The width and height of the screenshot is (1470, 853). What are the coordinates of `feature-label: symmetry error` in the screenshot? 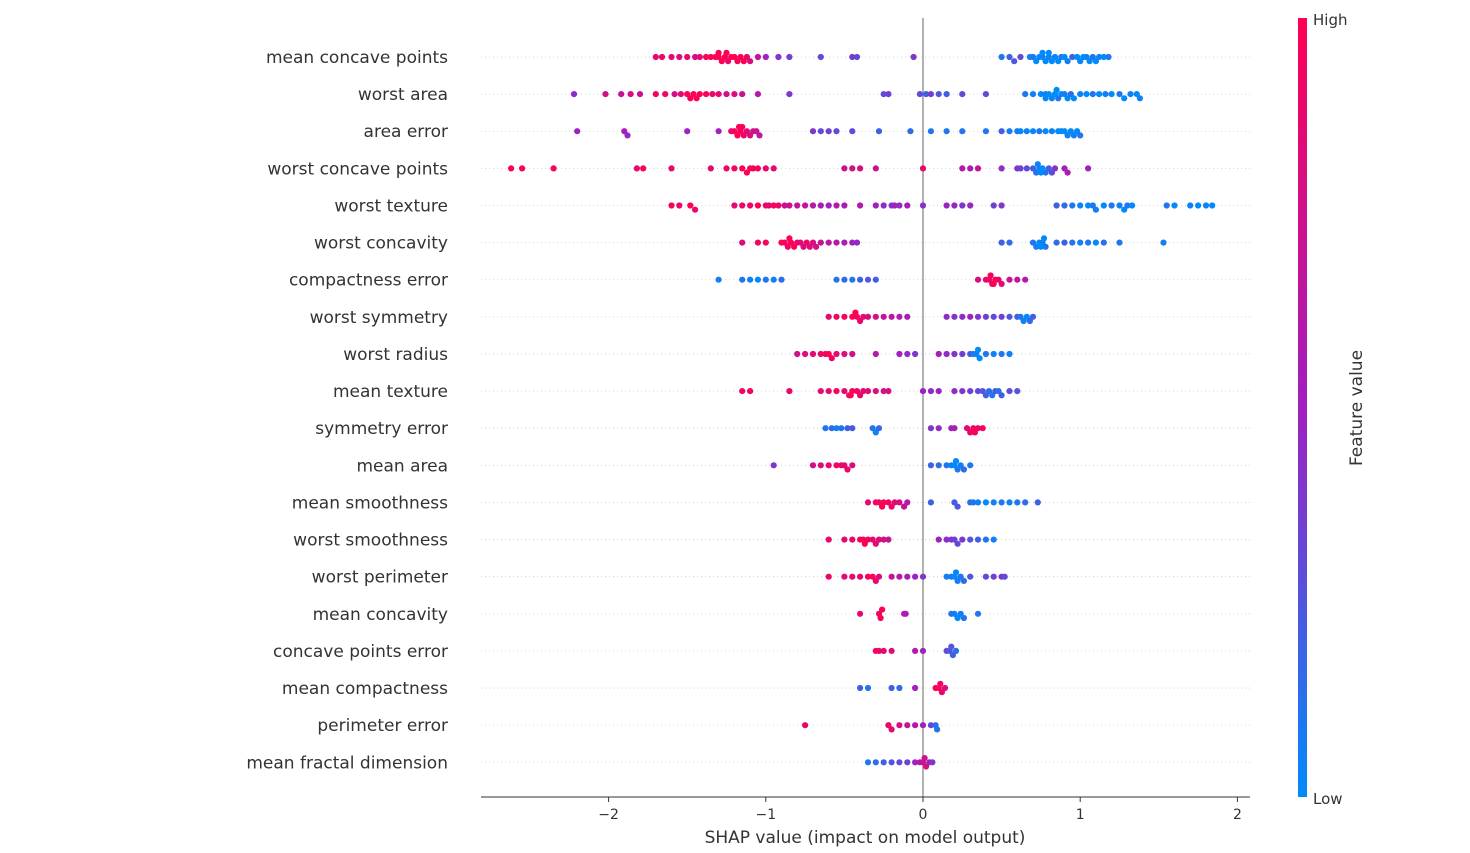 It's located at (381, 429).